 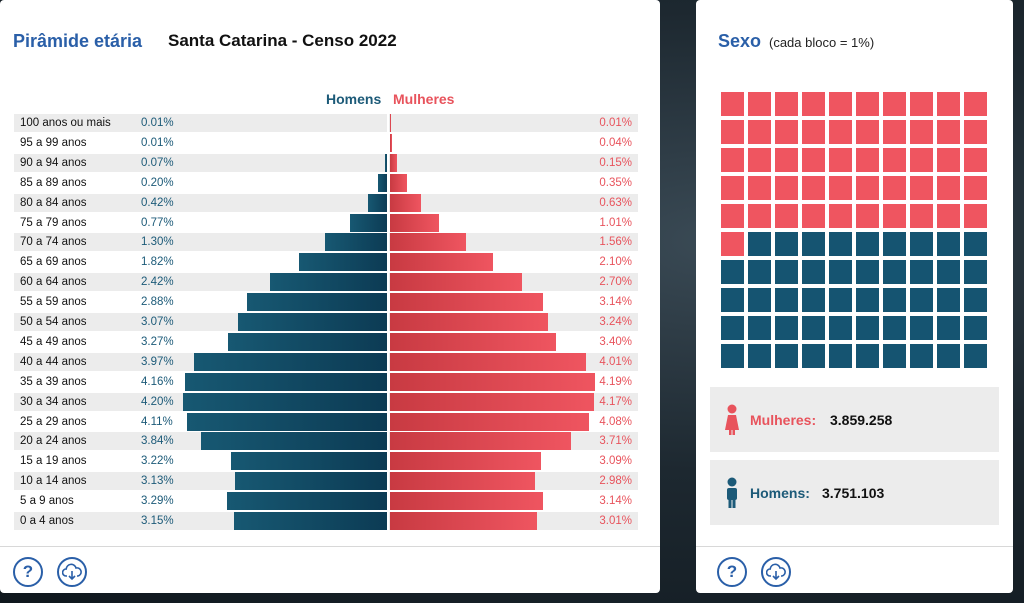 What do you see at coordinates (53, 202) in the screenshot?
I see `age-group-label: 80 a 84 anos` at bounding box center [53, 202].